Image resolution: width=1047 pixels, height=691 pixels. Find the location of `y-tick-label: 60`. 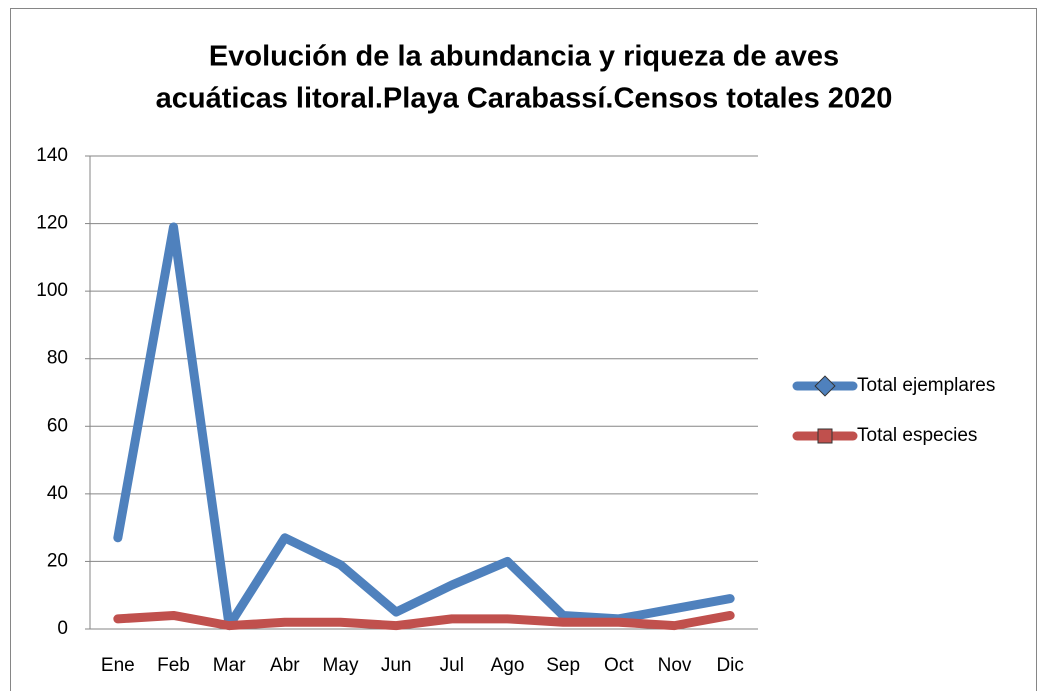

y-tick-label: 60 is located at coordinates (57, 425).